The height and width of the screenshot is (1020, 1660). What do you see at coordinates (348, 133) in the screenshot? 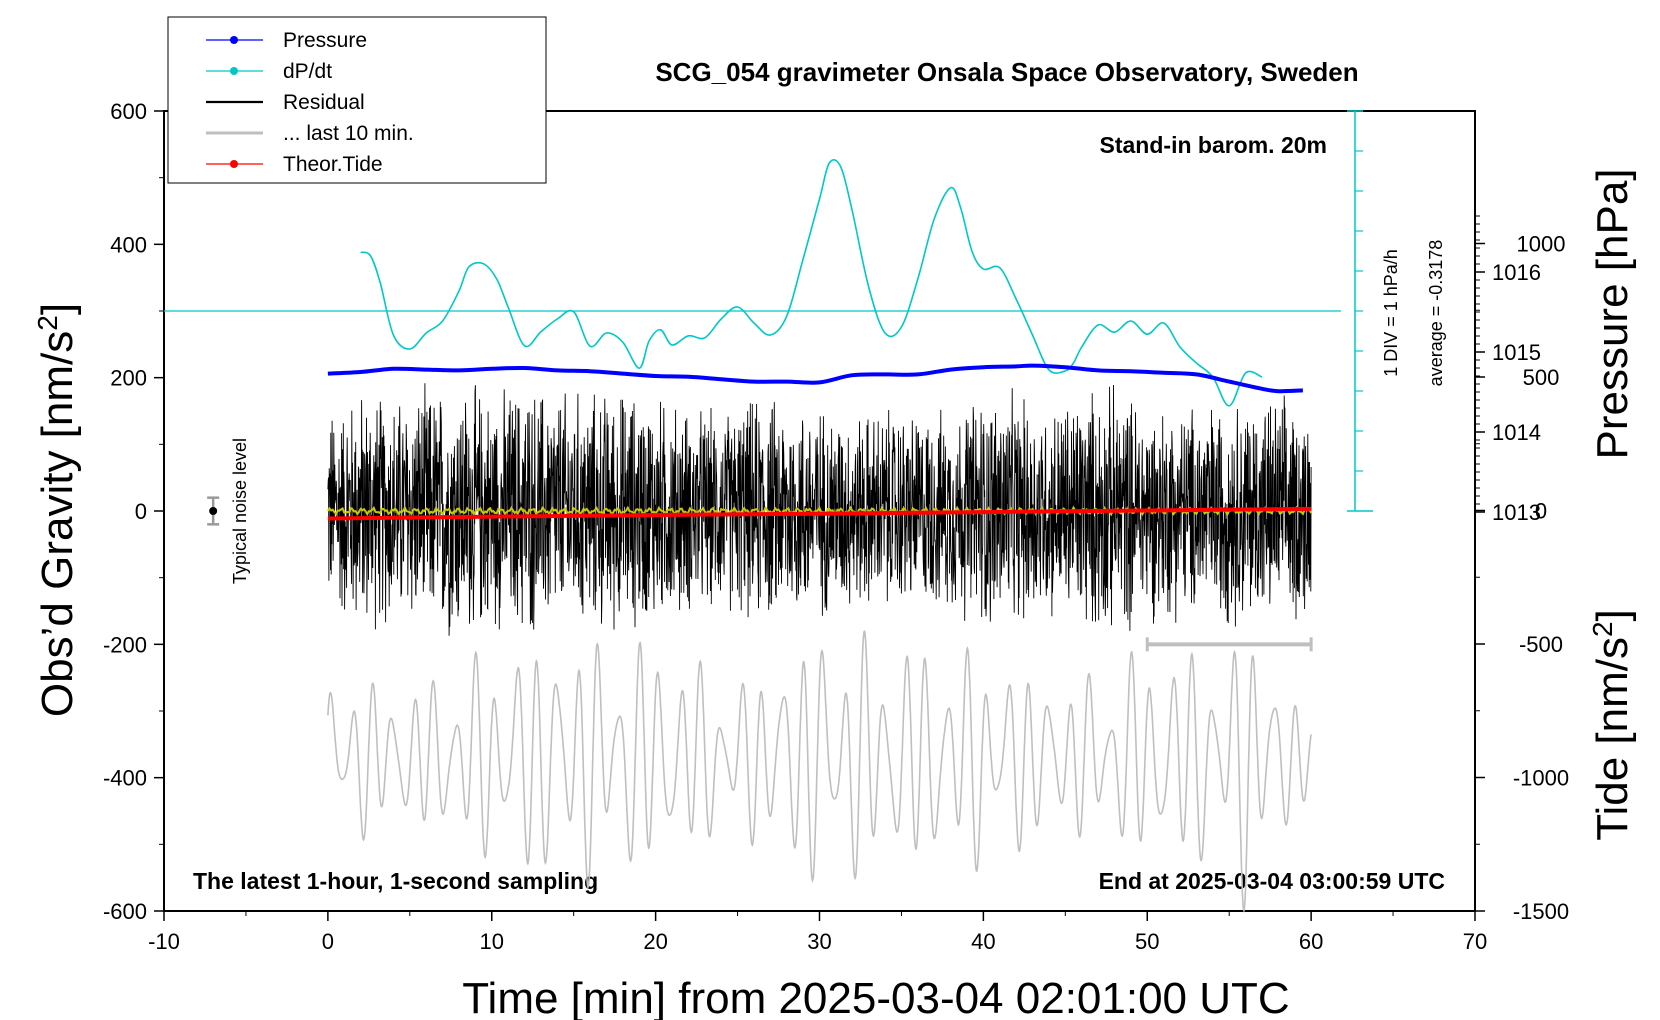
I see `legend-label: ... last 10 min.` at bounding box center [348, 133].